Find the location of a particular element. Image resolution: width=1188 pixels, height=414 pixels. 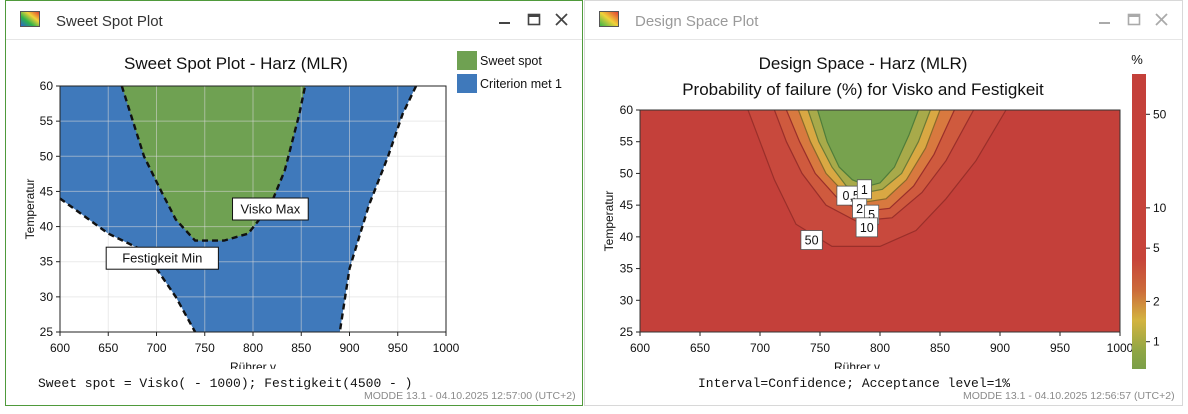

annotation-box-visko-max is located at coordinates (270, 209).